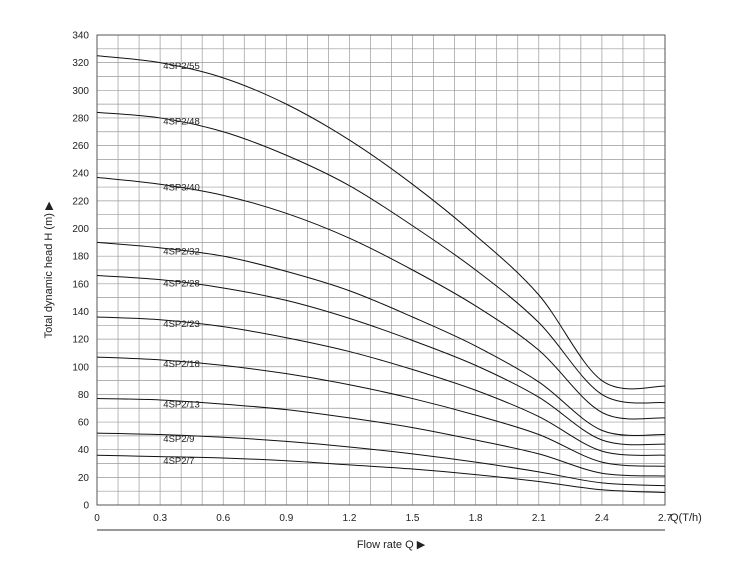 This screenshot has width=750, height=567. Describe the element at coordinates (80, 284) in the screenshot. I see `y-tick-label: 160` at that location.